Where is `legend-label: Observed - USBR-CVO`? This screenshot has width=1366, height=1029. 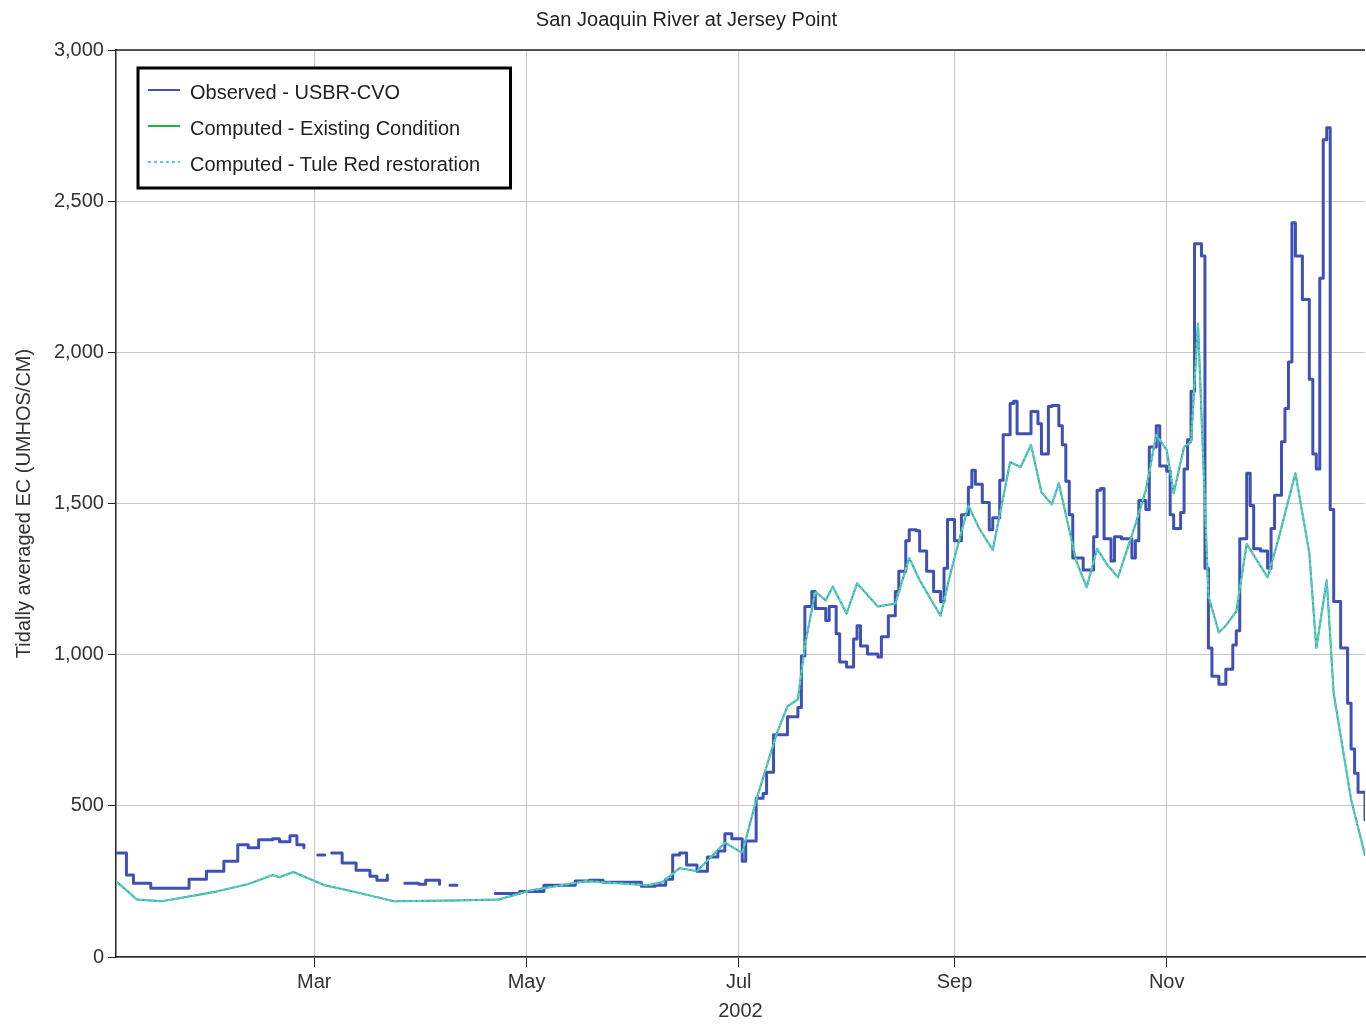
legend-label: Observed - USBR-CVO is located at coordinates (295, 91).